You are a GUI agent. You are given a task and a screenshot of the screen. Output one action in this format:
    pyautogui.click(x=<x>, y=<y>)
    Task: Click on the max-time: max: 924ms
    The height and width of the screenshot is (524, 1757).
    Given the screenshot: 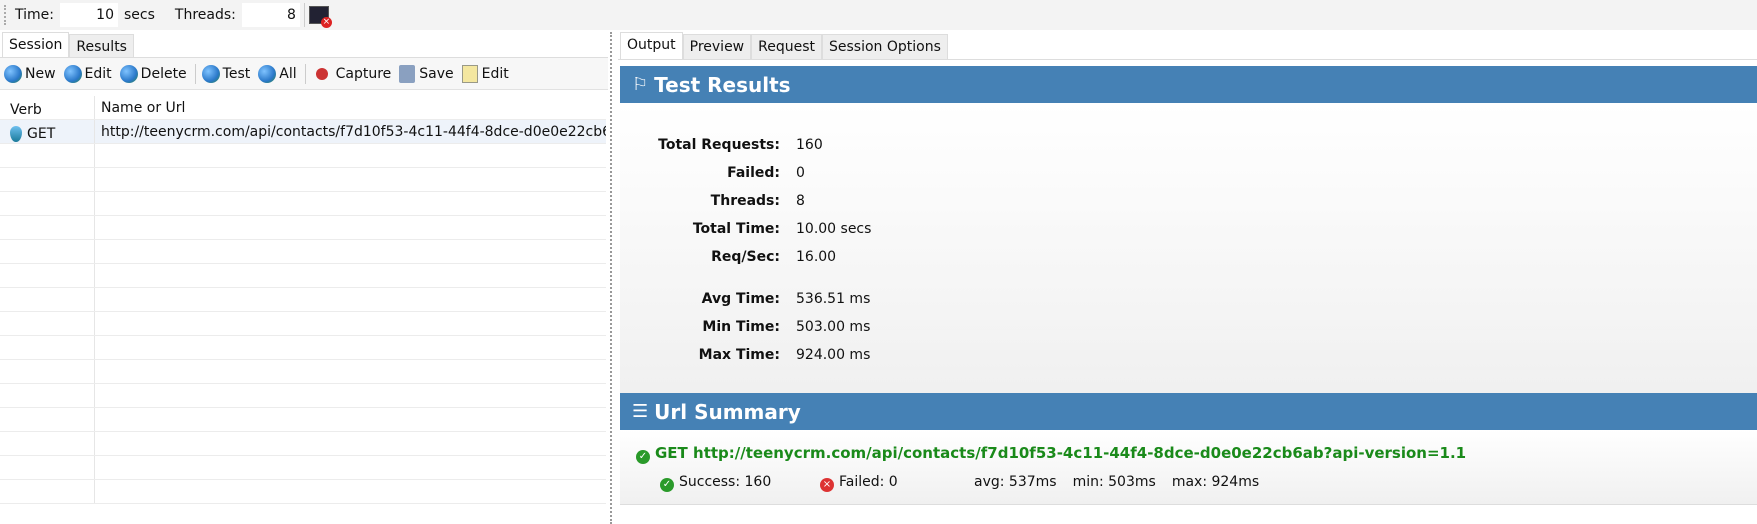 What is the action you would take?
    pyautogui.click(x=1215, y=482)
    